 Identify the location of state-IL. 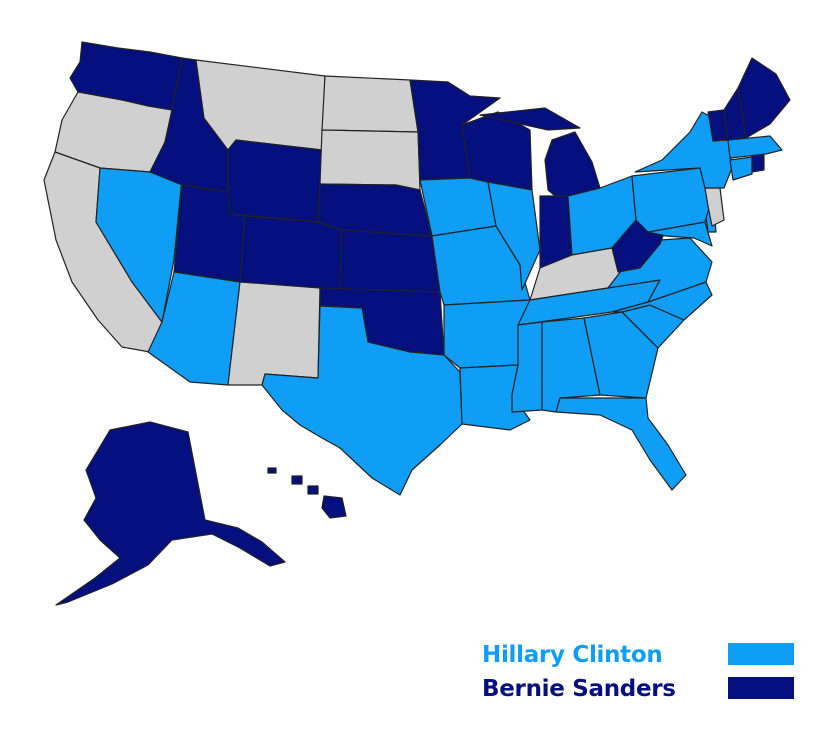
(514, 236).